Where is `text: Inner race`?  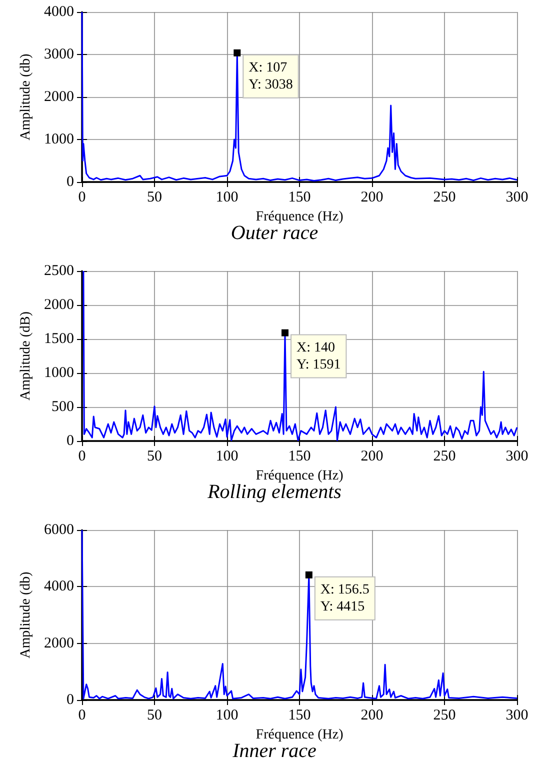 text: Inner race is located at coordinates (274, 751).